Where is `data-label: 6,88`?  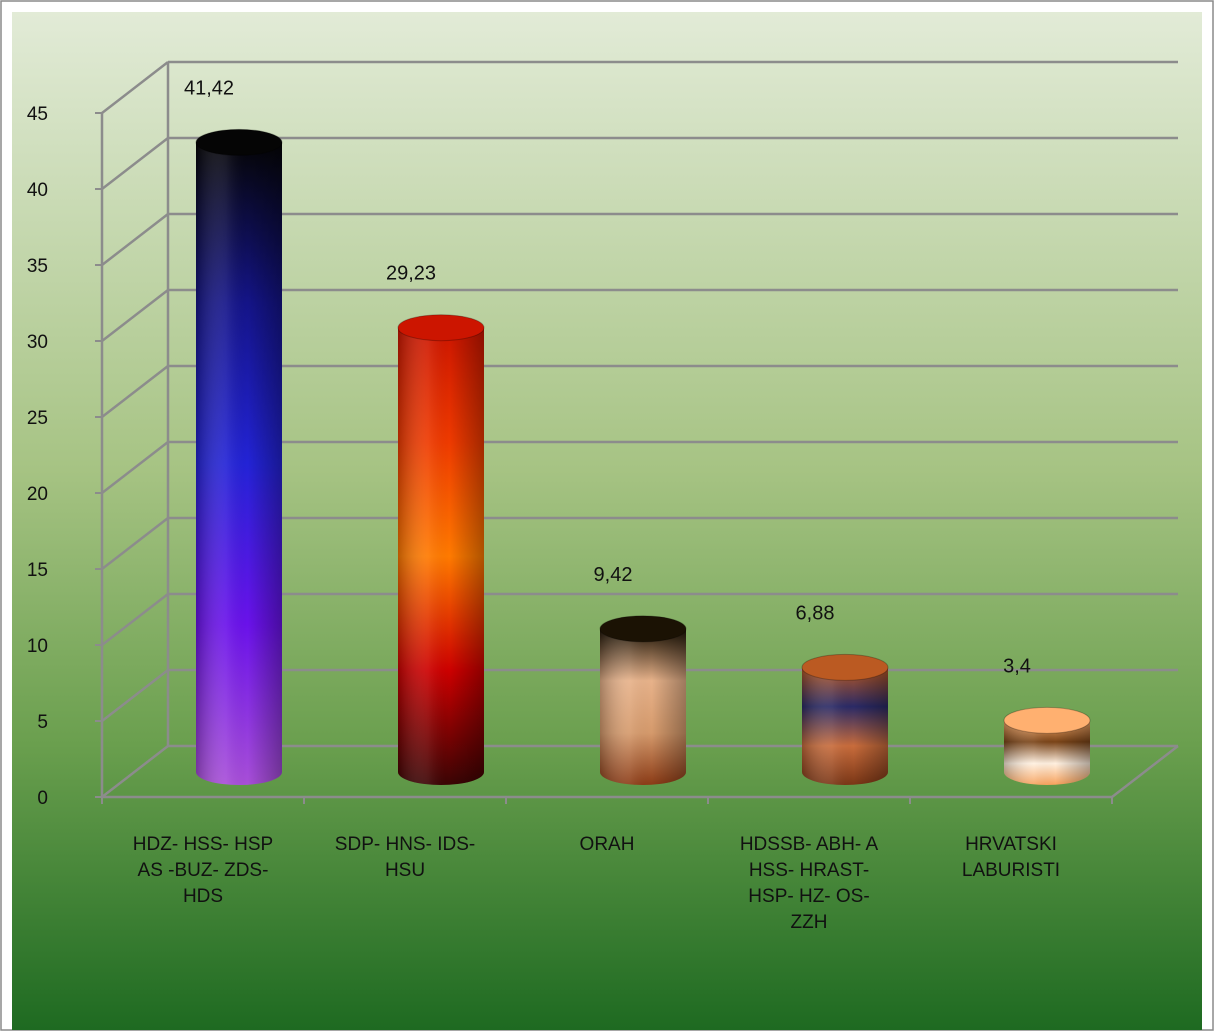
data-label: 6,88 is located at coordinates (815, 613).